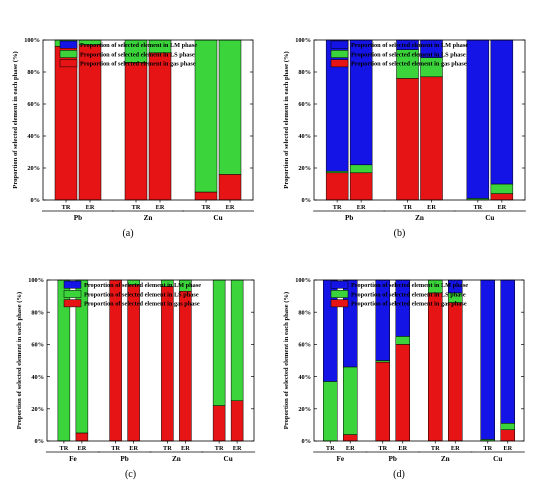 This screenshot has height=484, width=550. Describe the element at coordinates (400, 233) in the screenshot. I see `panel-label: (b)` at that location.